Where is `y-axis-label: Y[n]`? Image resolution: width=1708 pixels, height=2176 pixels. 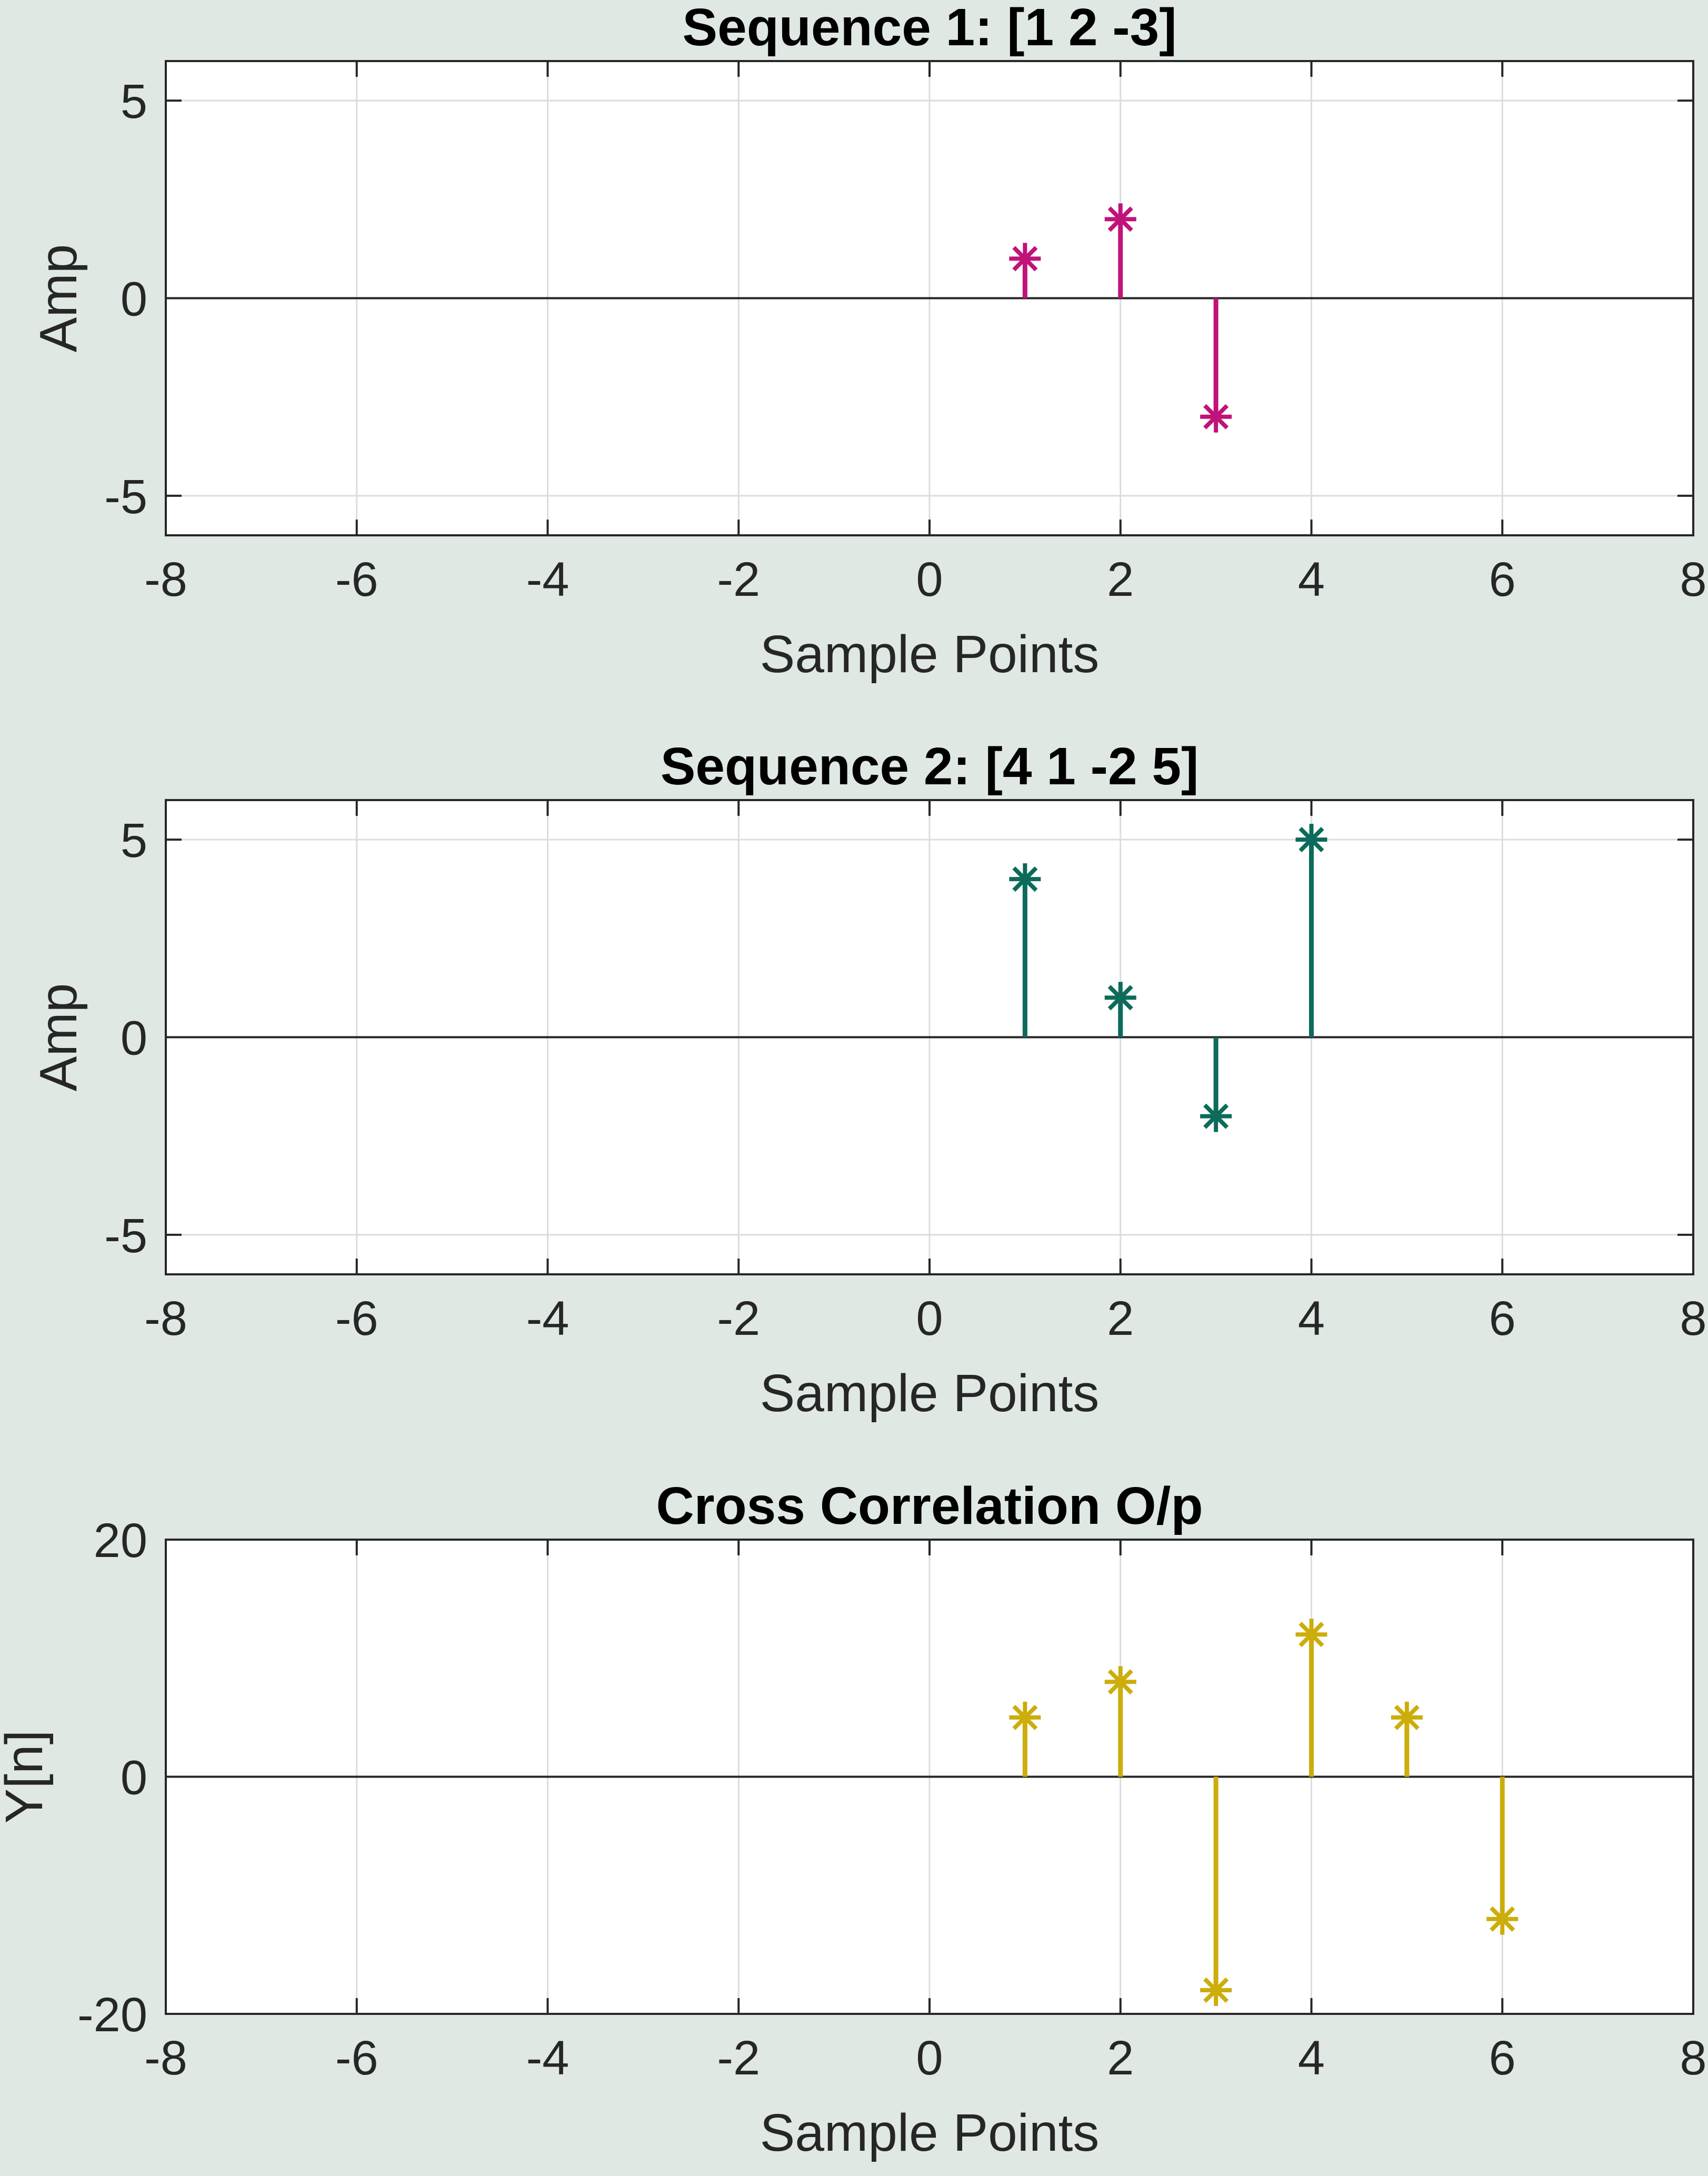
y-axis-label: Y[n] is located at coordinates (27, 1777).